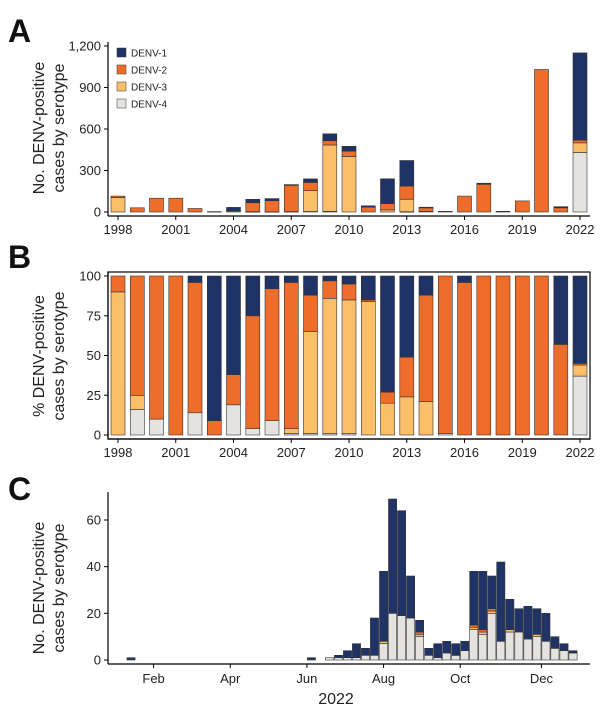 This screenshot has height=712, width=600. What do you see at coordinates (94, 395) in the screenshot?
I see `pb-ytick-label-25: 25` at bounding box center [94, 395].